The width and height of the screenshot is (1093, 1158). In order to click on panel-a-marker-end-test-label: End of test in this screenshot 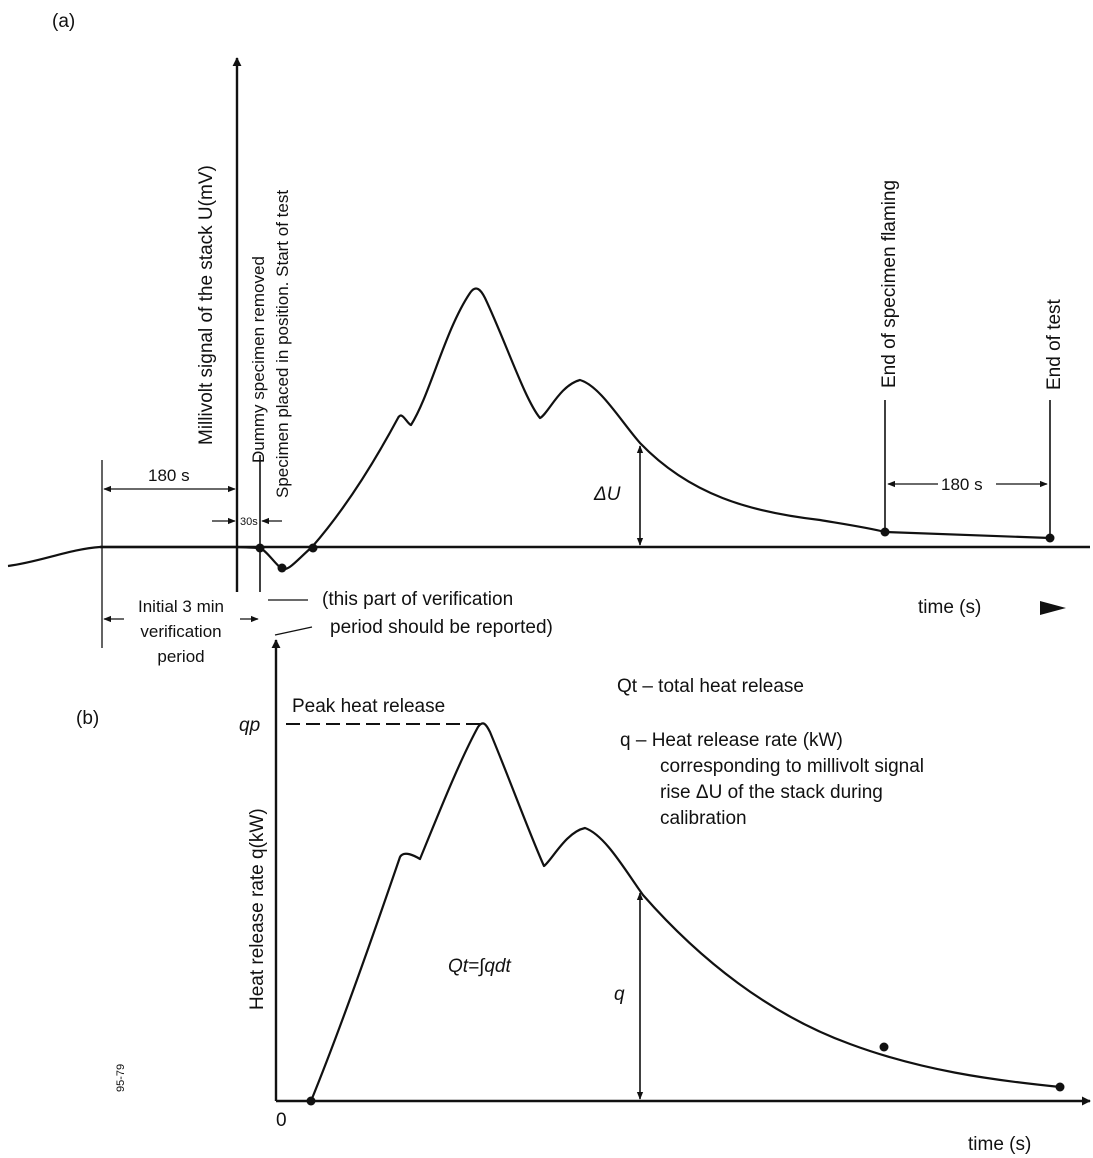, I will do `click(1054, 344)`.